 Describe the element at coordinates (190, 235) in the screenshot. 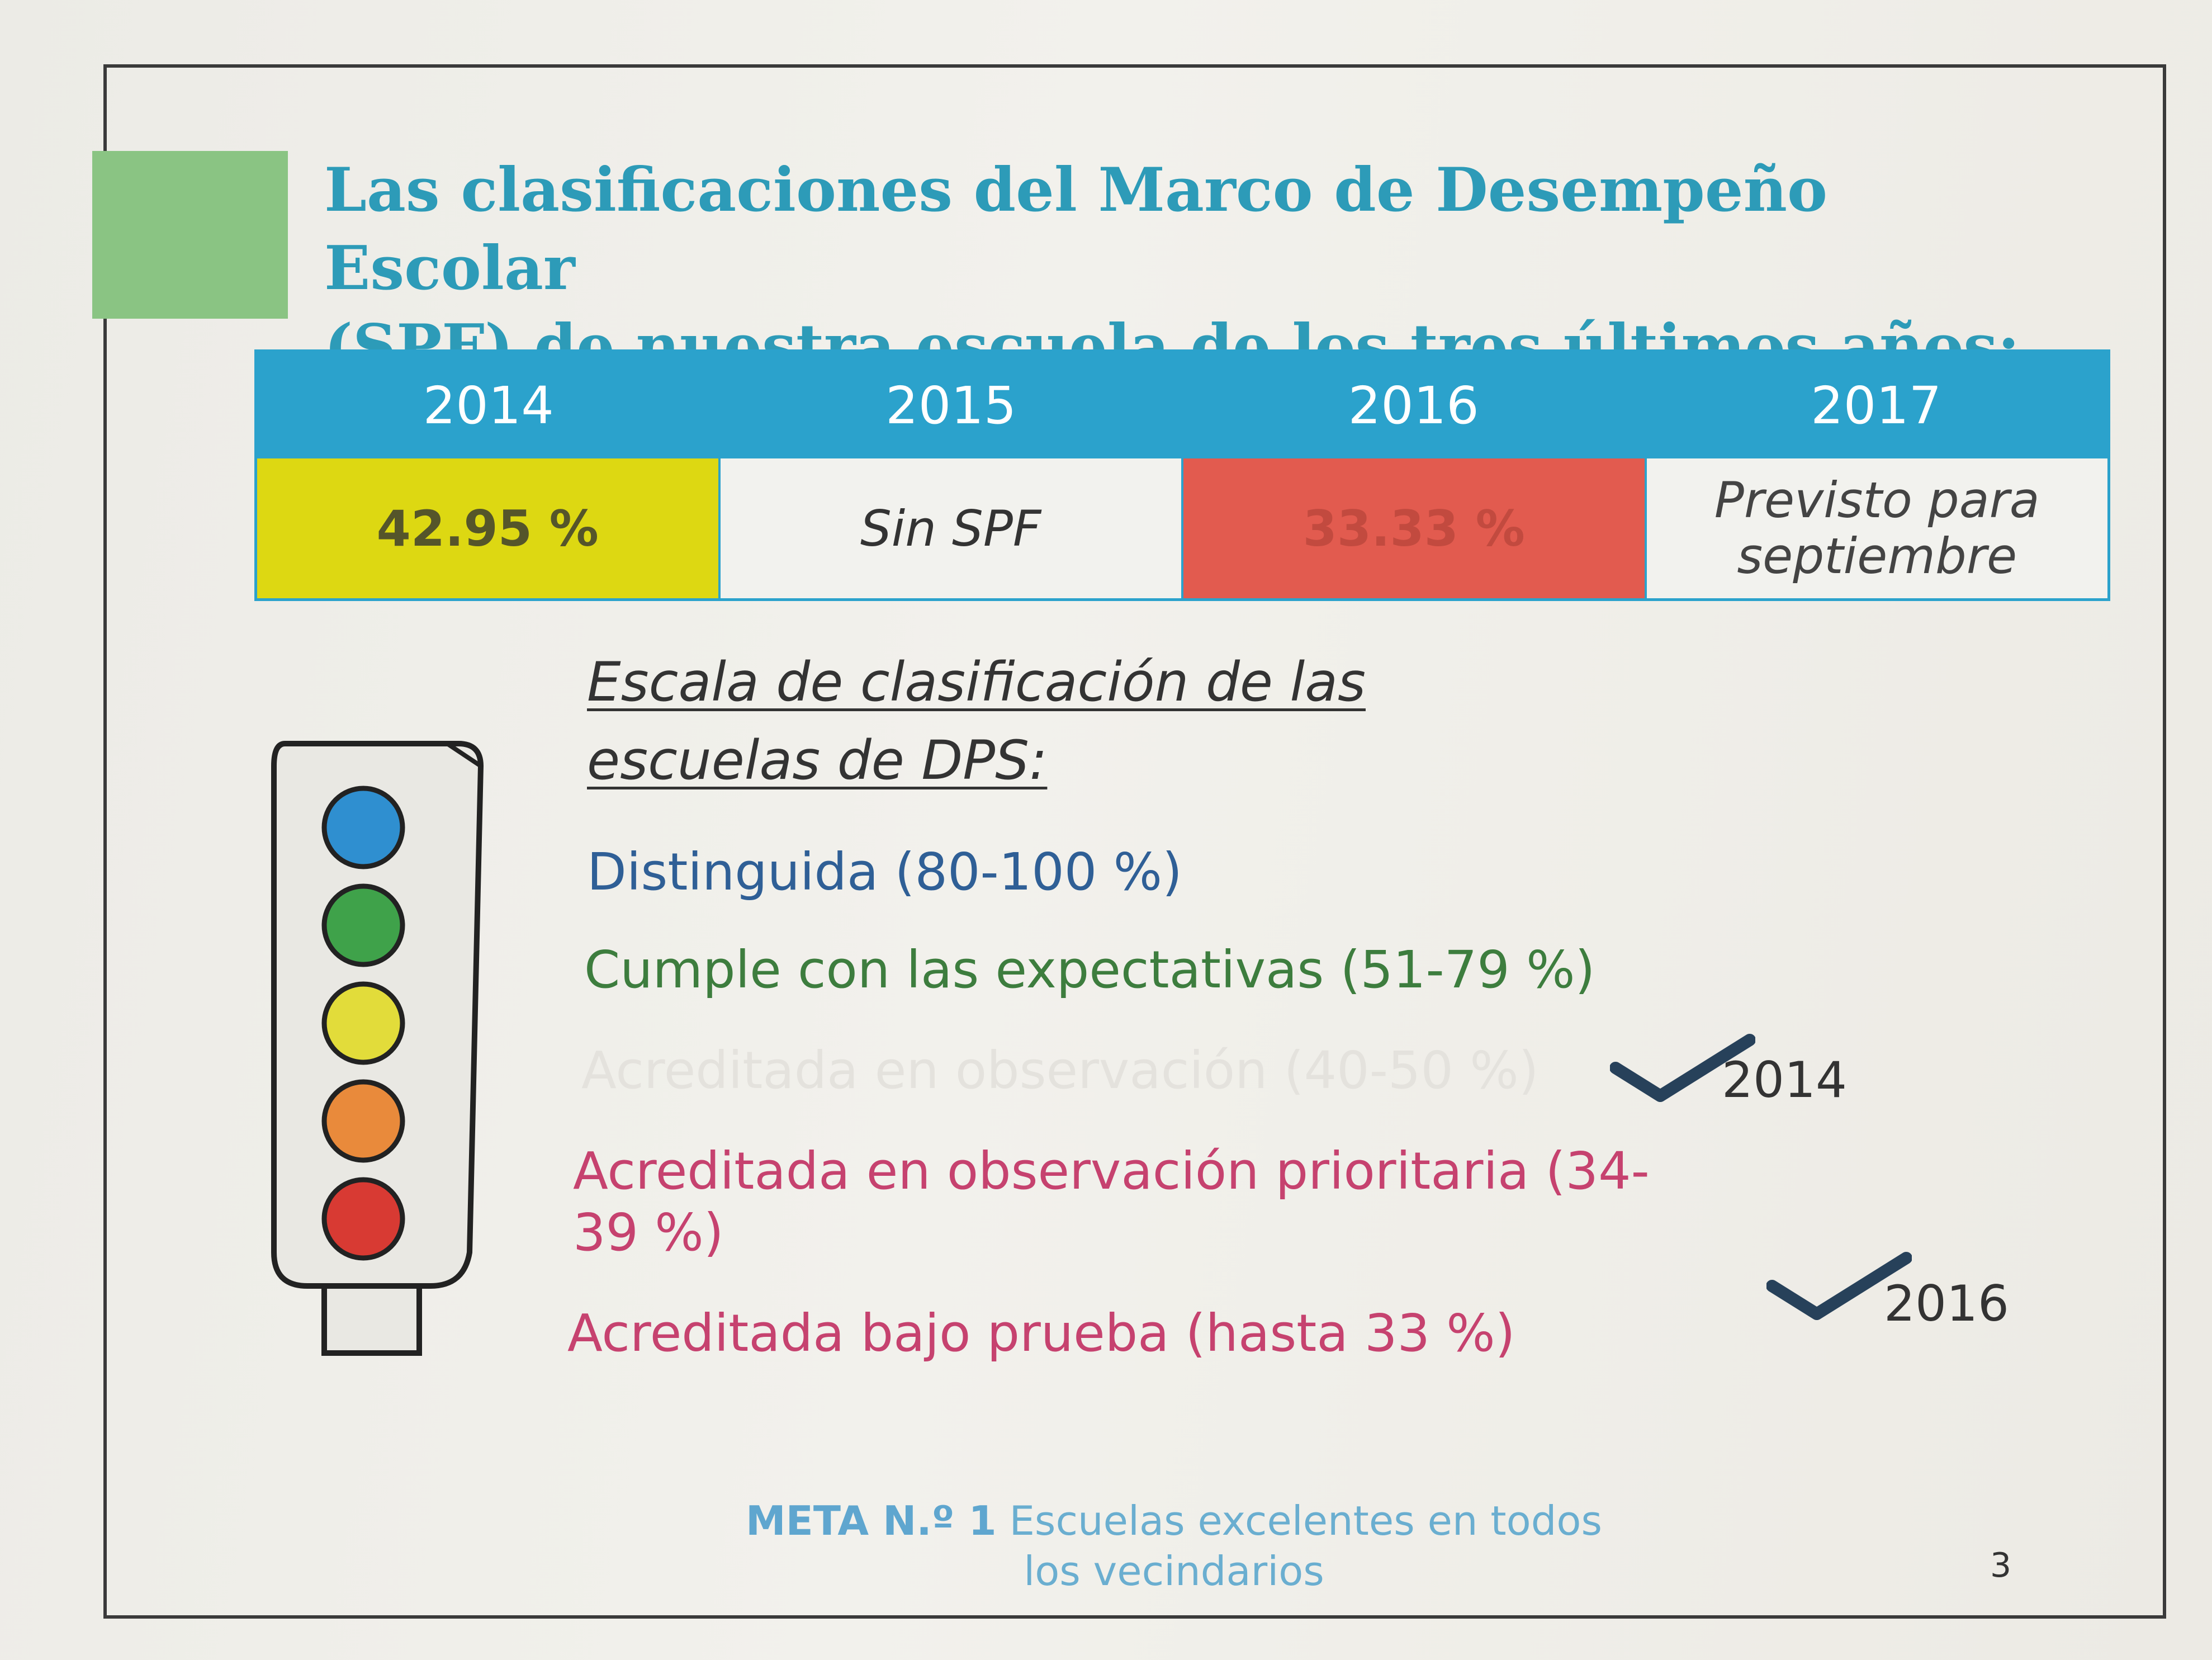

I see `title-accent-block` at that location.